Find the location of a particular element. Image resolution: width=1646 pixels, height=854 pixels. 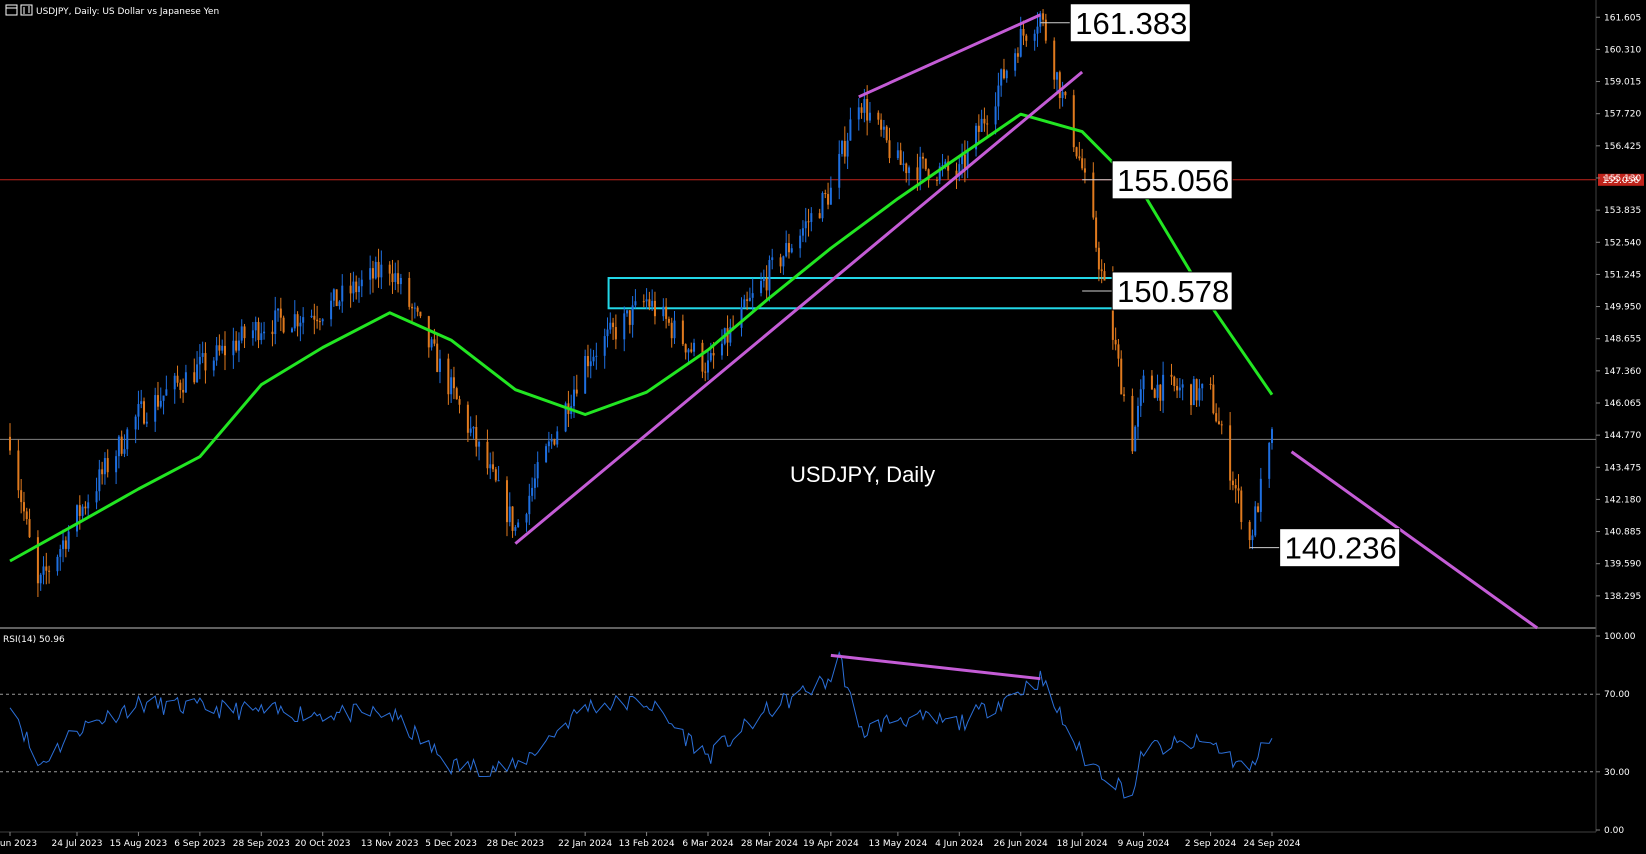

date-tick-label: 22 Jan 2024 is located at coordinates (585, 844).